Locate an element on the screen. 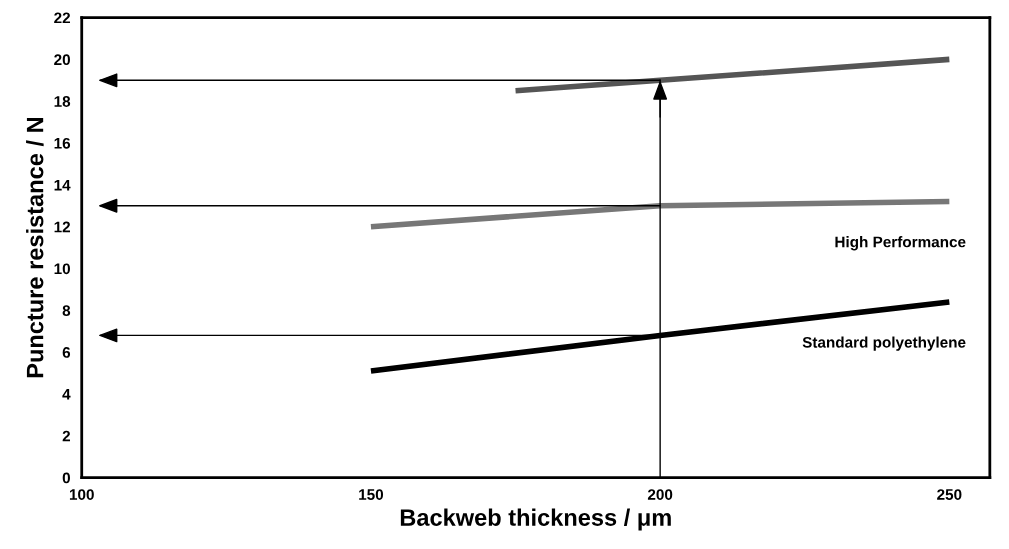 The height and width of the screenshot is (549, 1009). y-tick-label: 2 is located at coordinates (66, 436).